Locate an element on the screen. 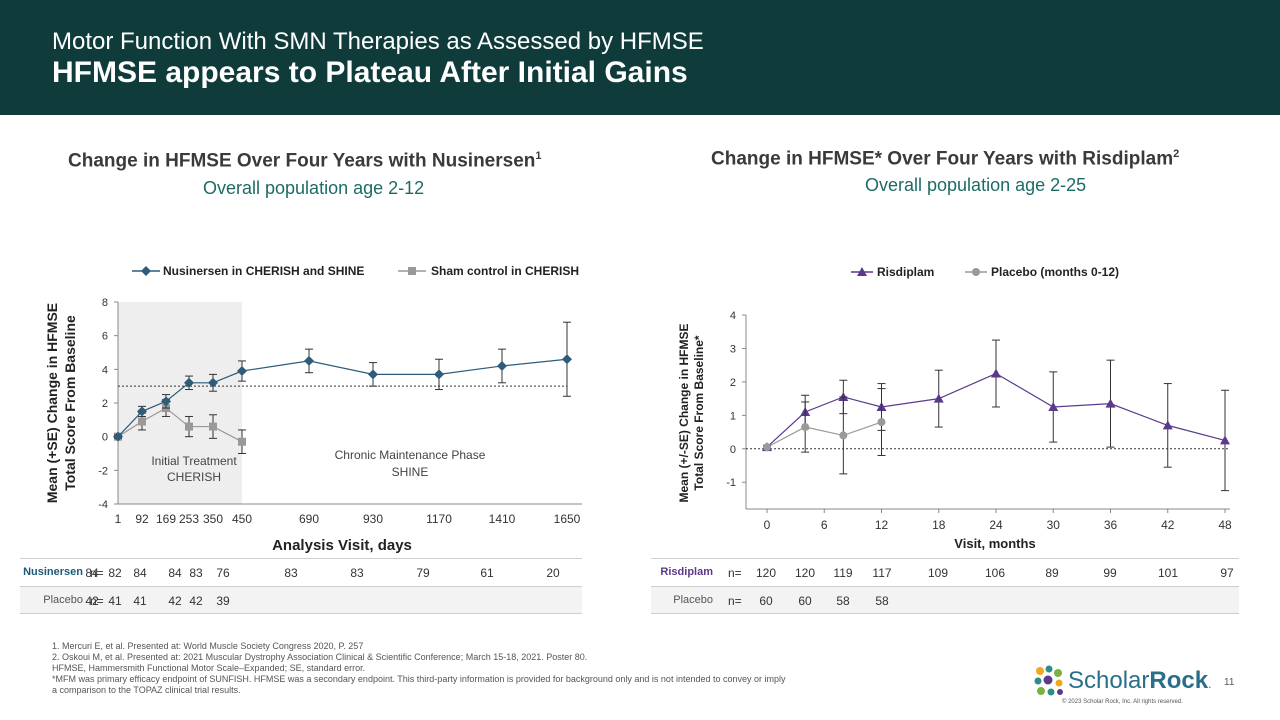  y-tick-label: 3 is located at coordinates (733, 349).